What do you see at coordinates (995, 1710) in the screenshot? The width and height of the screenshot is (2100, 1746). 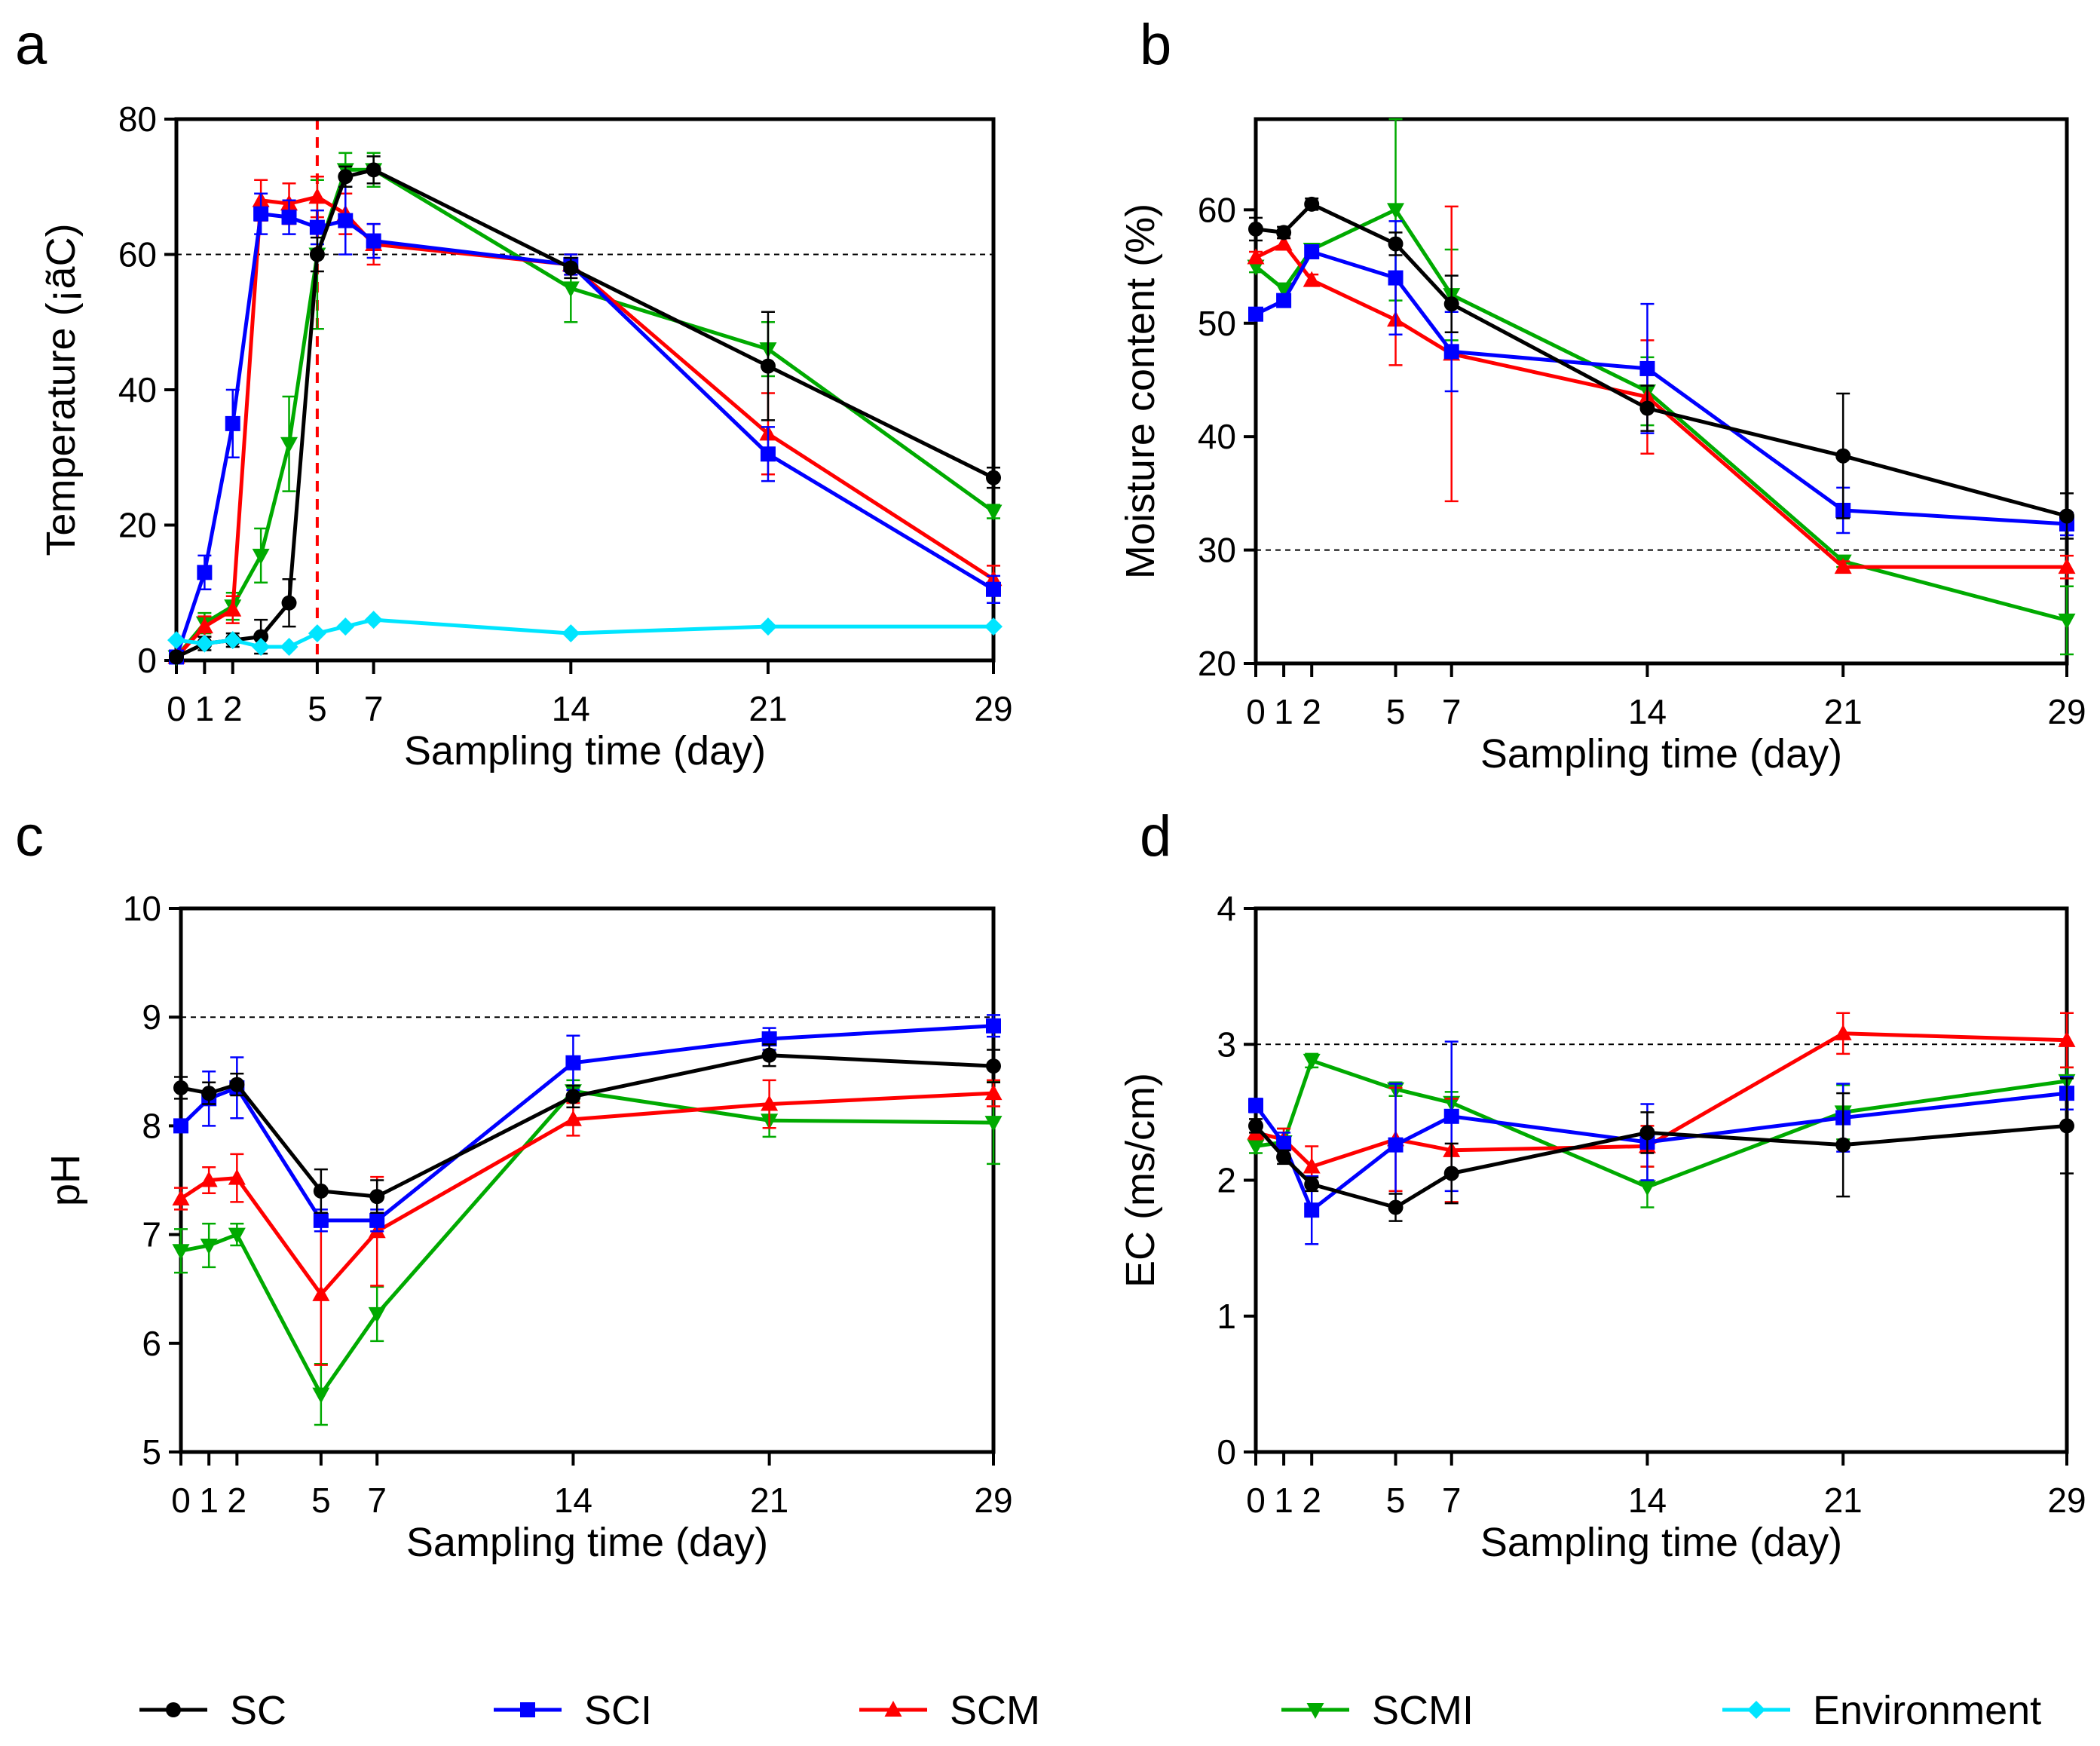 I see `legend-label: SCM` at bounding box center [995, 1710].